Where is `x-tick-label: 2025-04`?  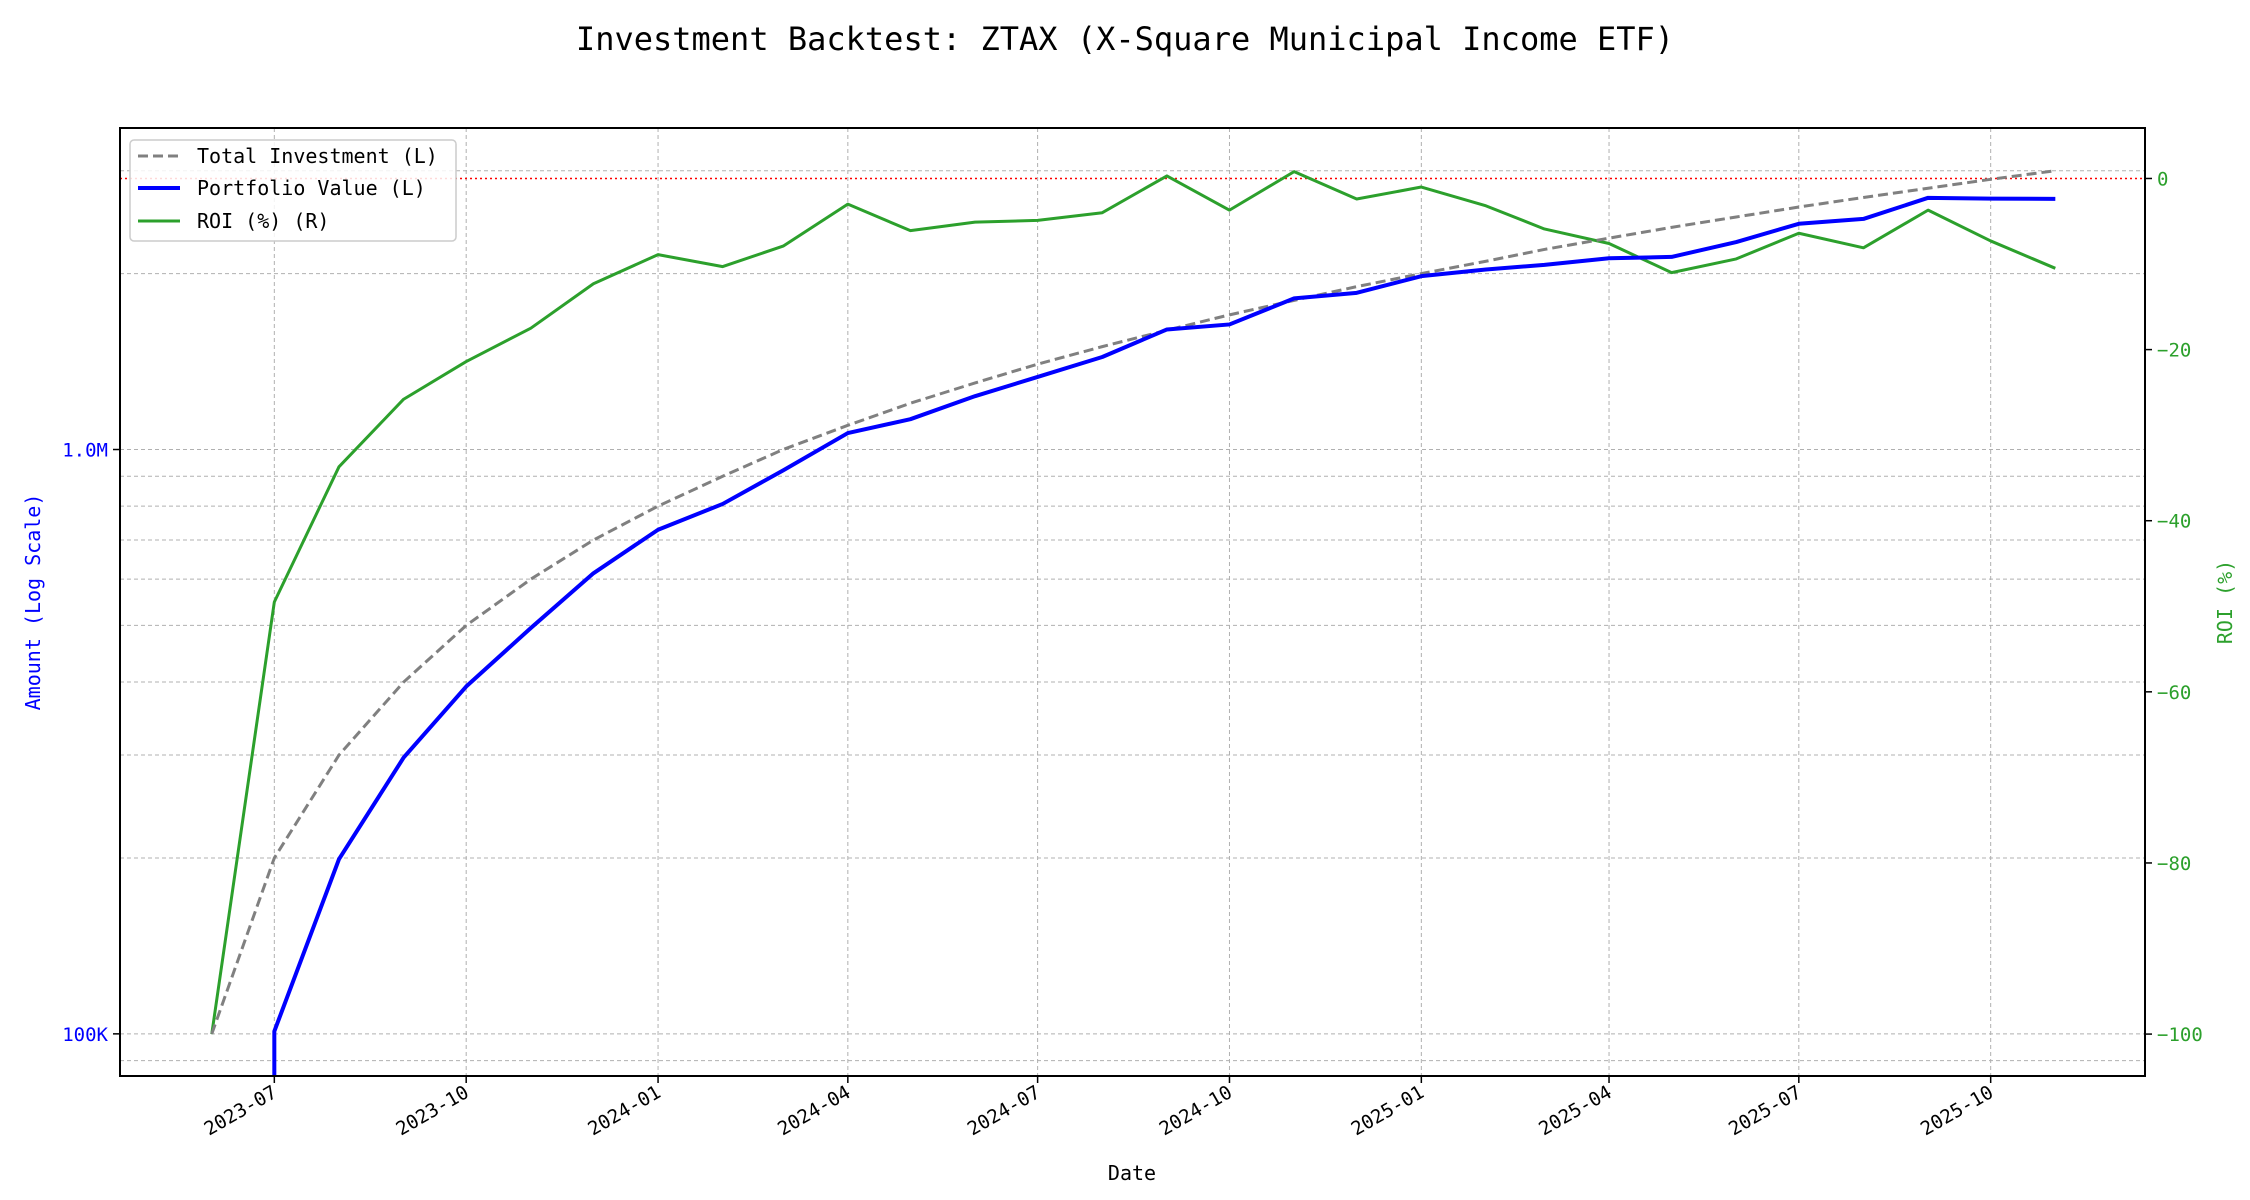 x-tick-label: 2025-04 is located at coordinates (1575, 1110).